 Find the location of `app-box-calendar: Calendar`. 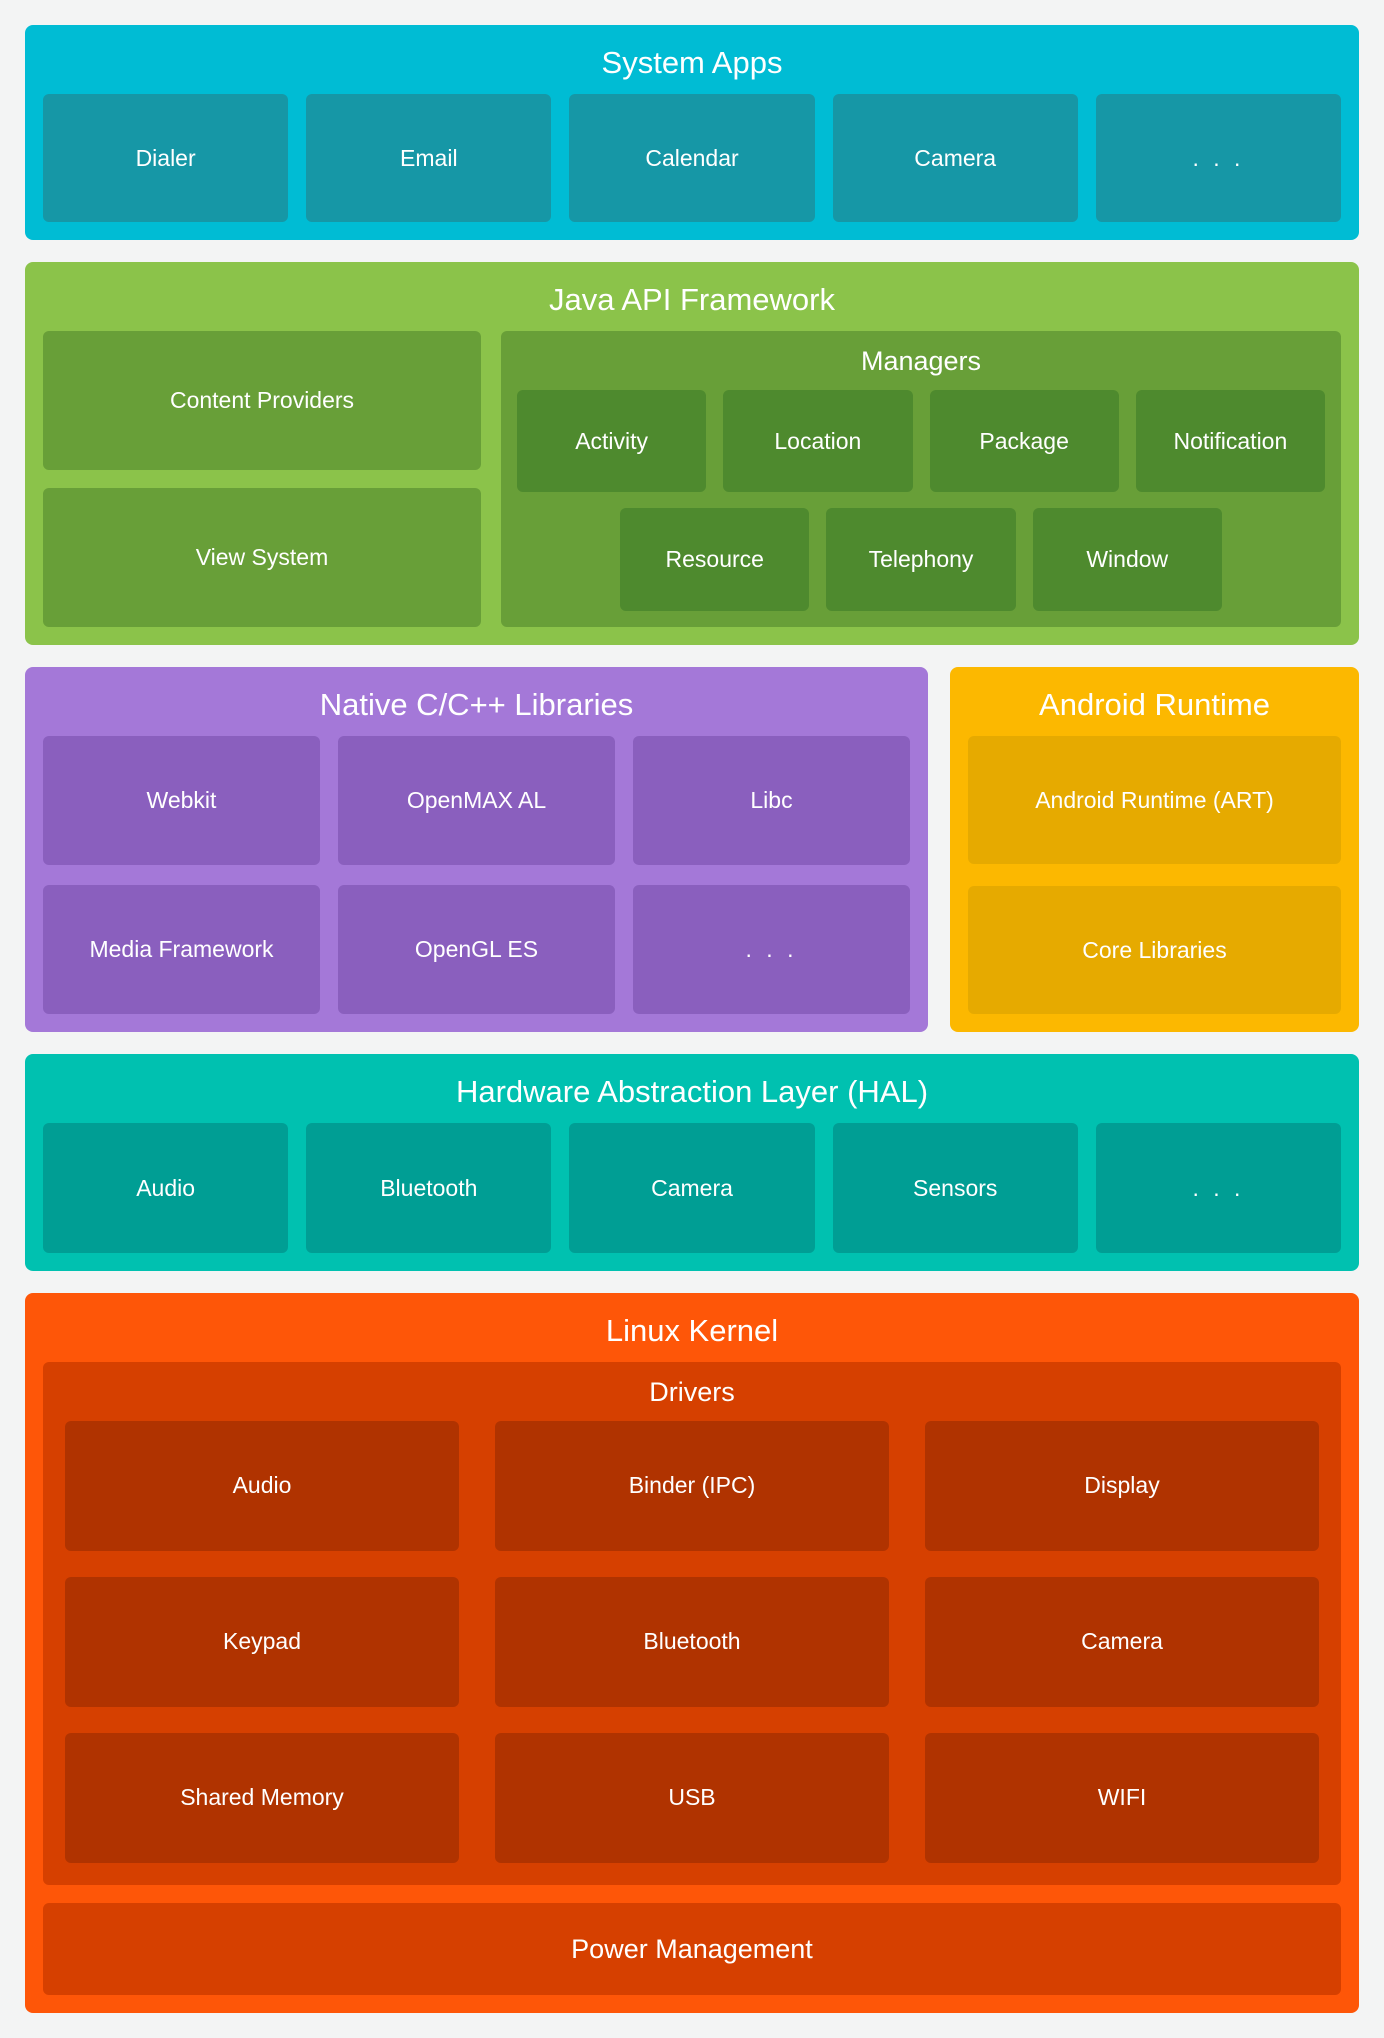

app-box-calendar: Calendar is located at coordinates (692, 158).